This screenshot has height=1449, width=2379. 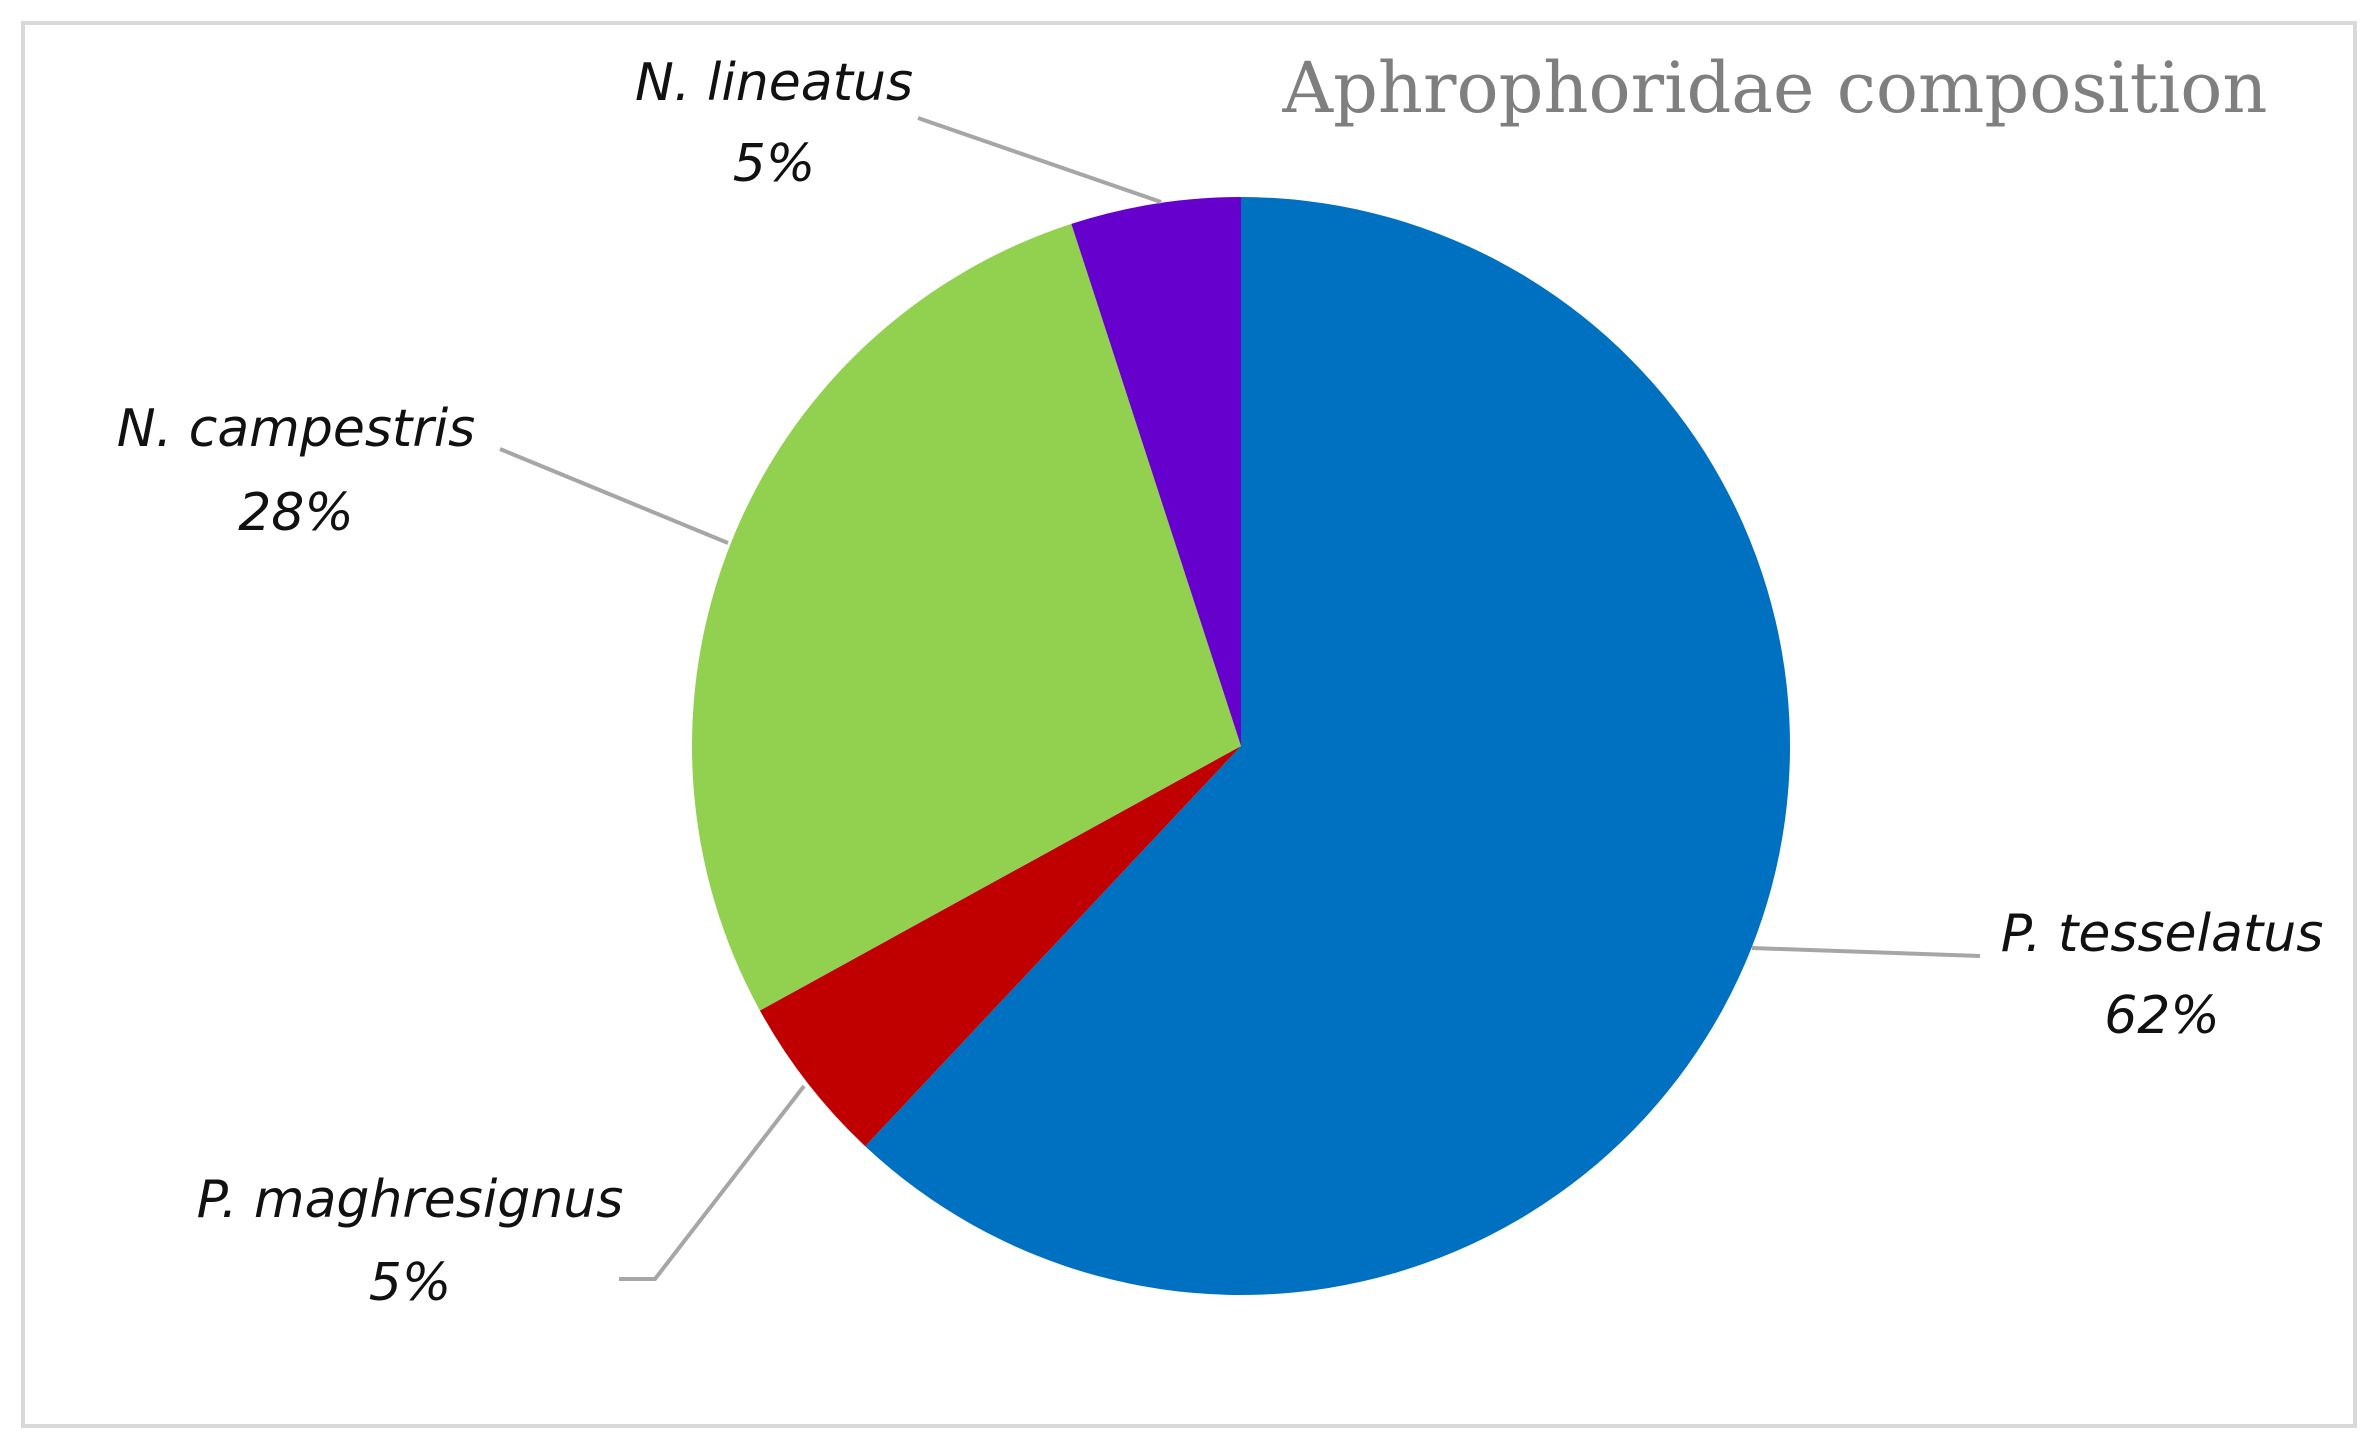 What do you see at coordinates (2162, 1016) in the screenshot?
I see `value-label: 62%` at bounding box center [2162, 1016].